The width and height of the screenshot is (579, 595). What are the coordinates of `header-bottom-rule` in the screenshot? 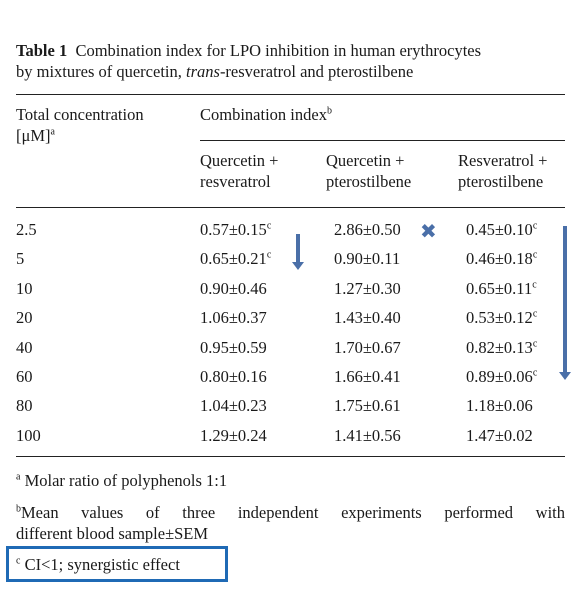 It's located at (290, 207).